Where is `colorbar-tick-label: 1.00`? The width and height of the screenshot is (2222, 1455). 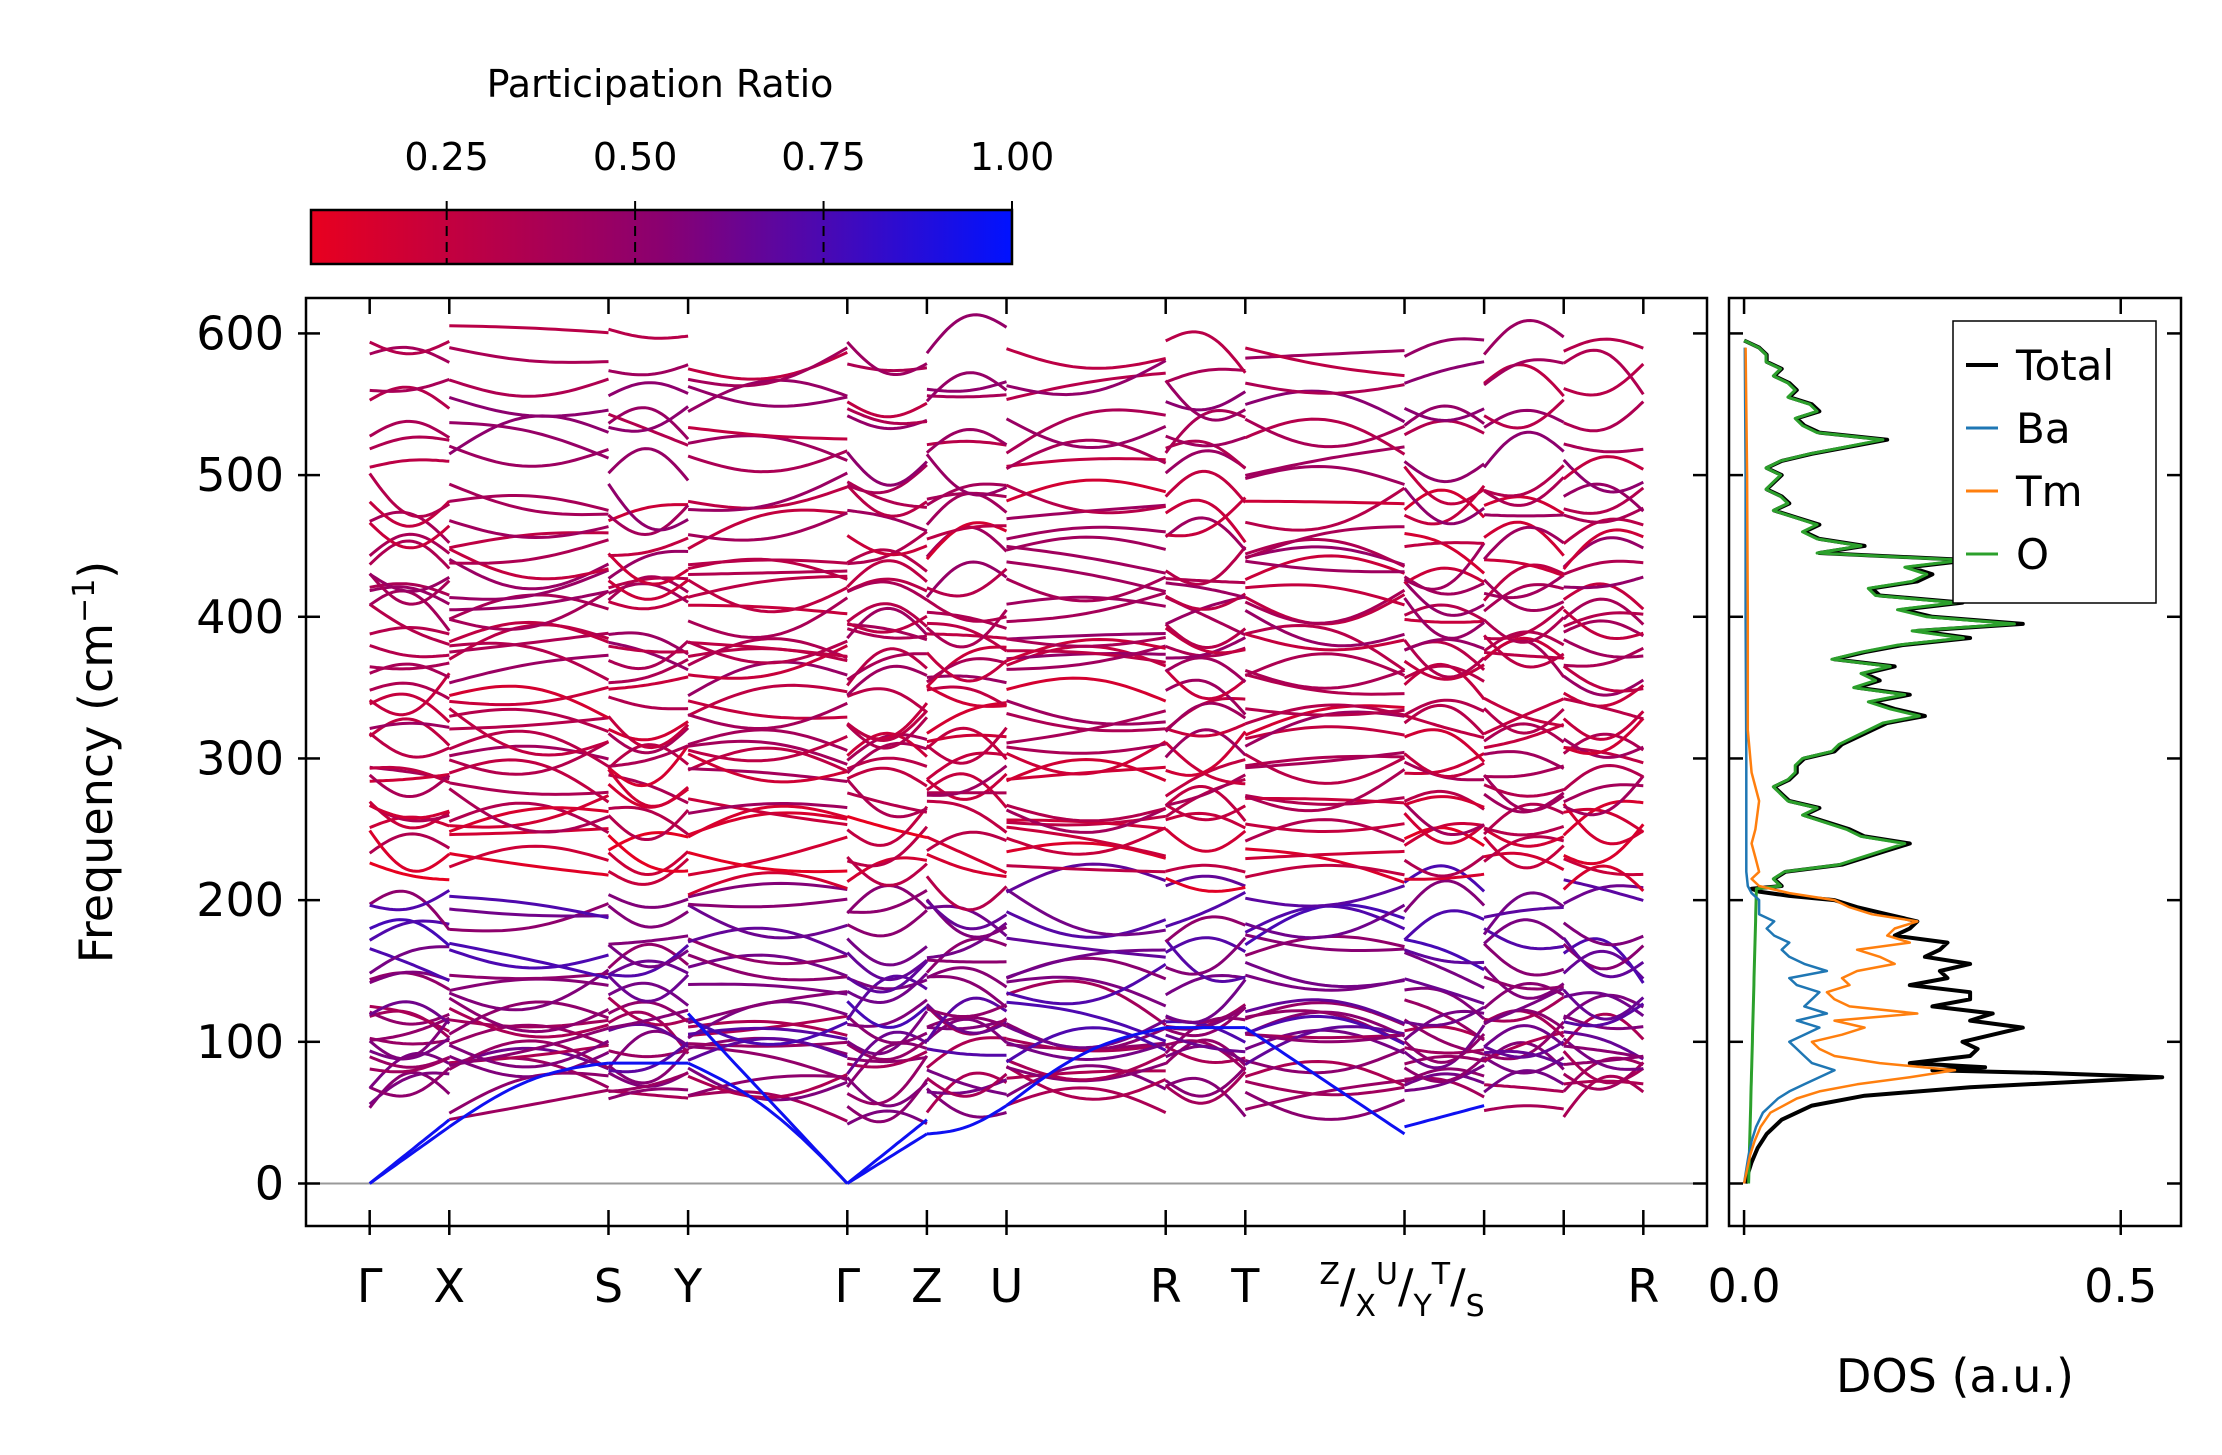
colorbar-tick-label: 1.00 is located at coordinates (1012, 157).